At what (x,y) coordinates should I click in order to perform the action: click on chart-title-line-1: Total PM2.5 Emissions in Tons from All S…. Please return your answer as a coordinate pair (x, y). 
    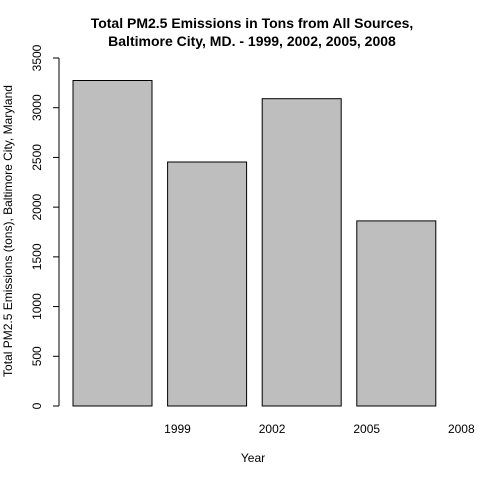
    Looking at the image, I should click on (252, 23).